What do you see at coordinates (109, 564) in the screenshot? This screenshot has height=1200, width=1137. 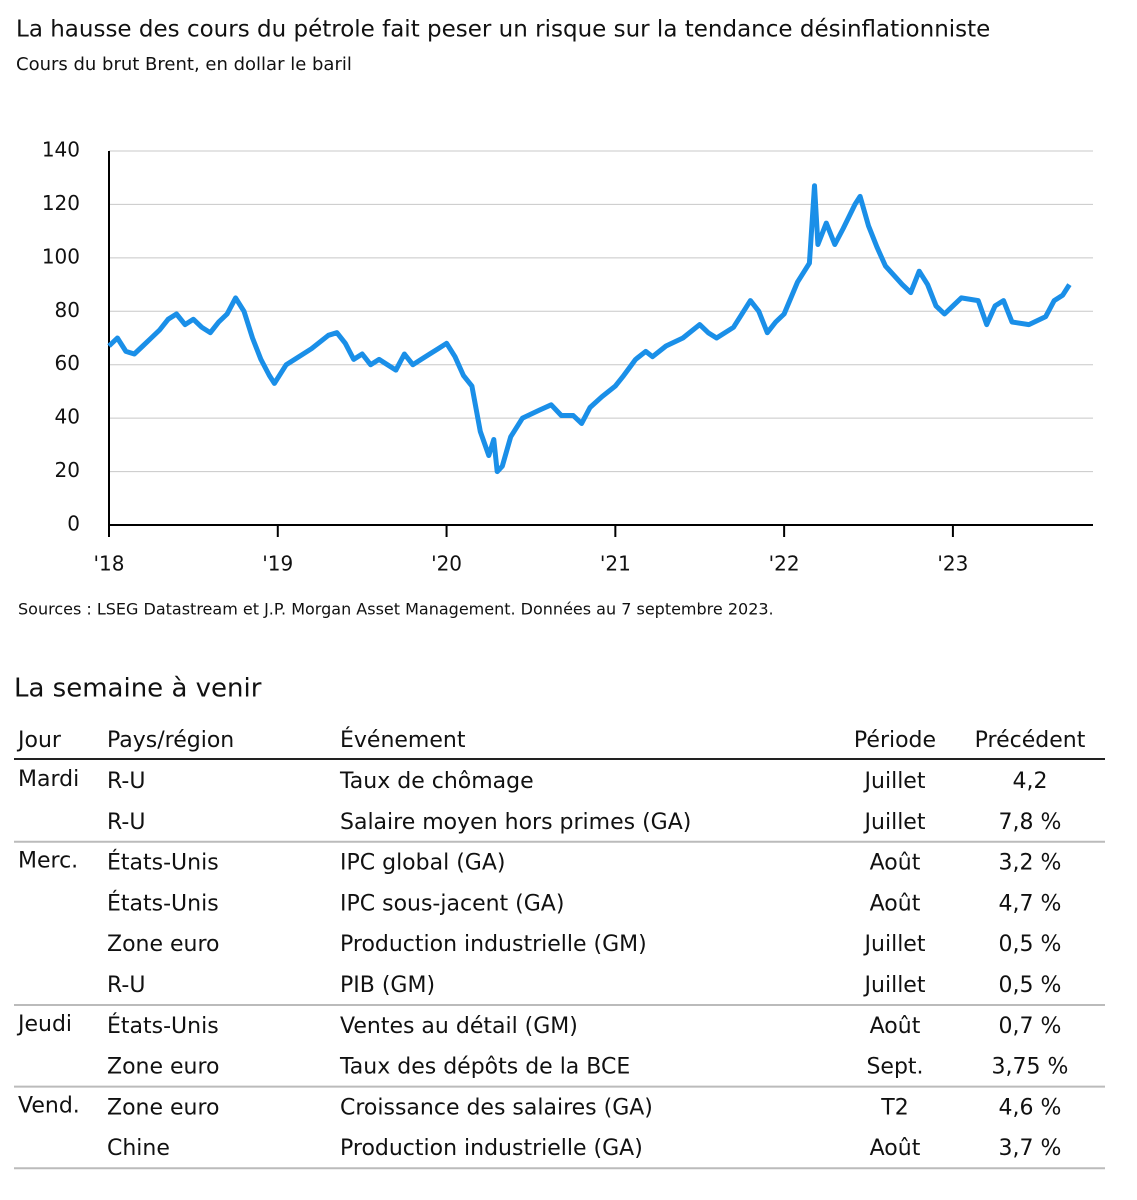 I see `x-tick-label: '18` at bounding box center [109, 564].